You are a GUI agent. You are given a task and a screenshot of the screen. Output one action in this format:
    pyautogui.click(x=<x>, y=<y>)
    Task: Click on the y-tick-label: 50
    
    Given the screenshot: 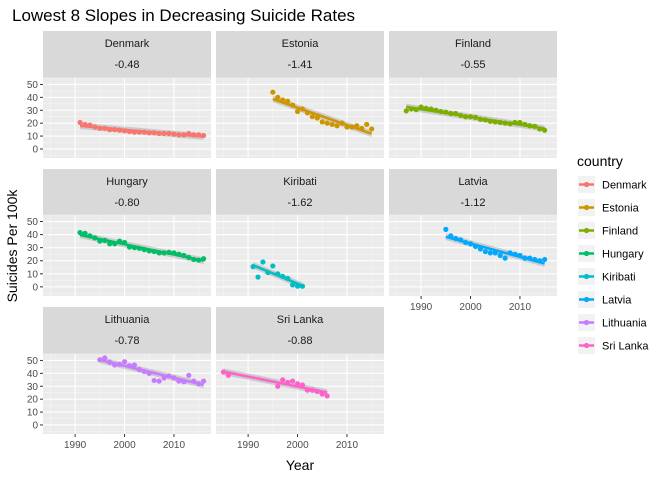 What is the action you would take?
    pyautogui.click(x=33, y=85)
    